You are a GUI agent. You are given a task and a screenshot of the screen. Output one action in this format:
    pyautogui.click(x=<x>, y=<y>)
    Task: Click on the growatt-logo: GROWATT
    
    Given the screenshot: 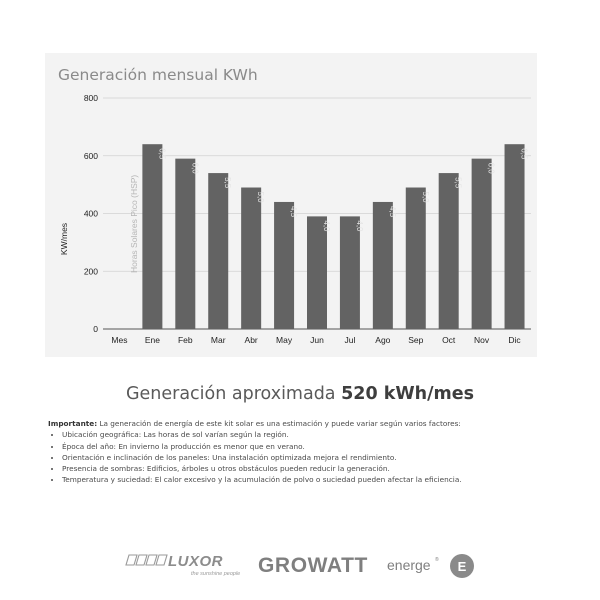 What is the action you would take?
    pyautogui.click(x=313, y=565)
    